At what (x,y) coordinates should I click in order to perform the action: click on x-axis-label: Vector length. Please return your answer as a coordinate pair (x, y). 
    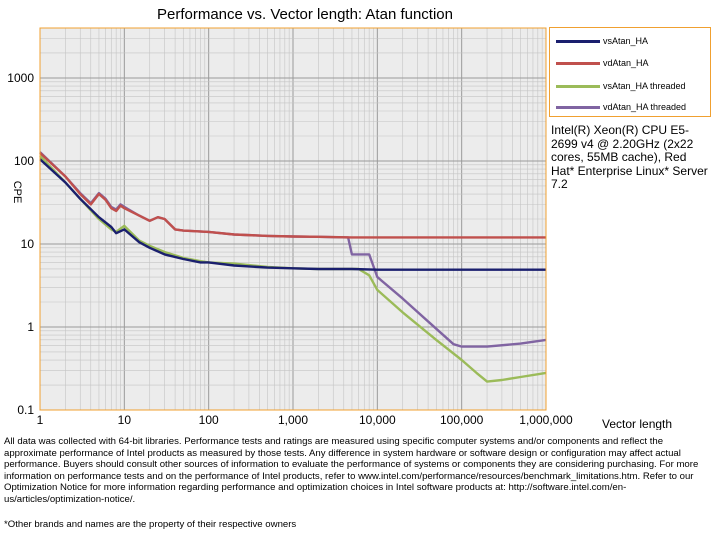
    Looking at the image, I should click on (637, 423).